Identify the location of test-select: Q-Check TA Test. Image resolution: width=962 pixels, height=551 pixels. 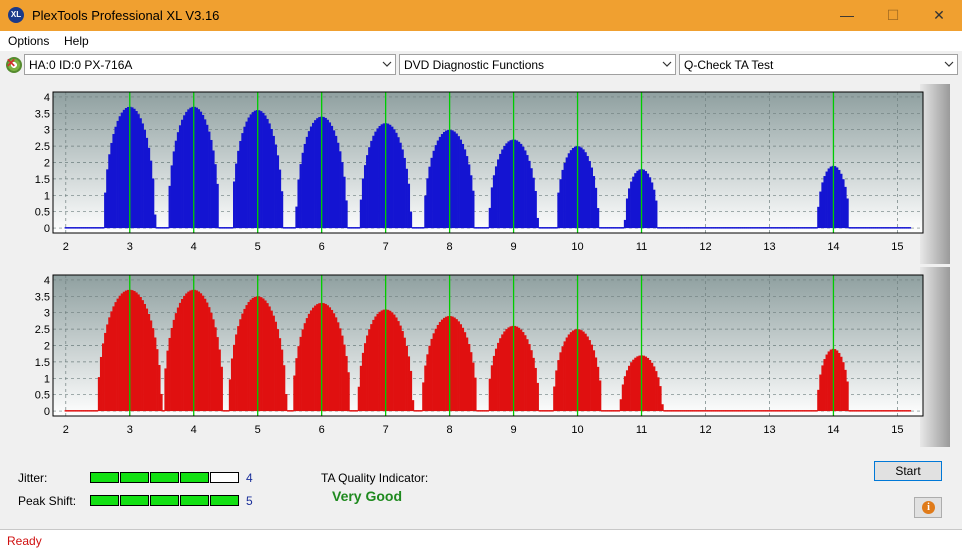
(818, 64).